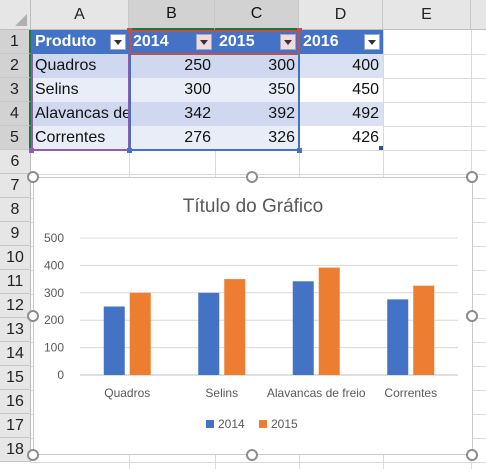  Describe the element at coordinates (252, 424) in the screenshot. I see `chart-legend: 2014 2015` at that location.